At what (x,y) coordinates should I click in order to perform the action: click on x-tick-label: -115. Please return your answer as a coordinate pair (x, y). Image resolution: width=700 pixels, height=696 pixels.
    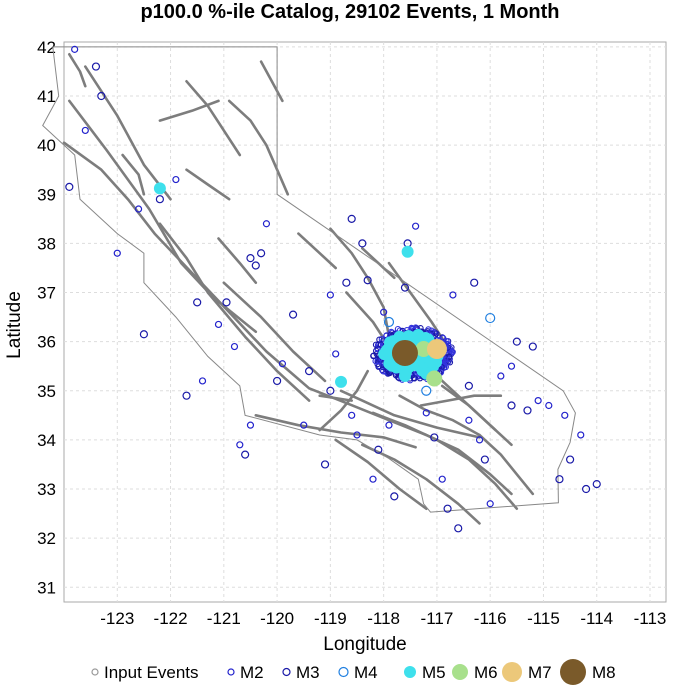
    Looking at the image, I should click on (543, 618).